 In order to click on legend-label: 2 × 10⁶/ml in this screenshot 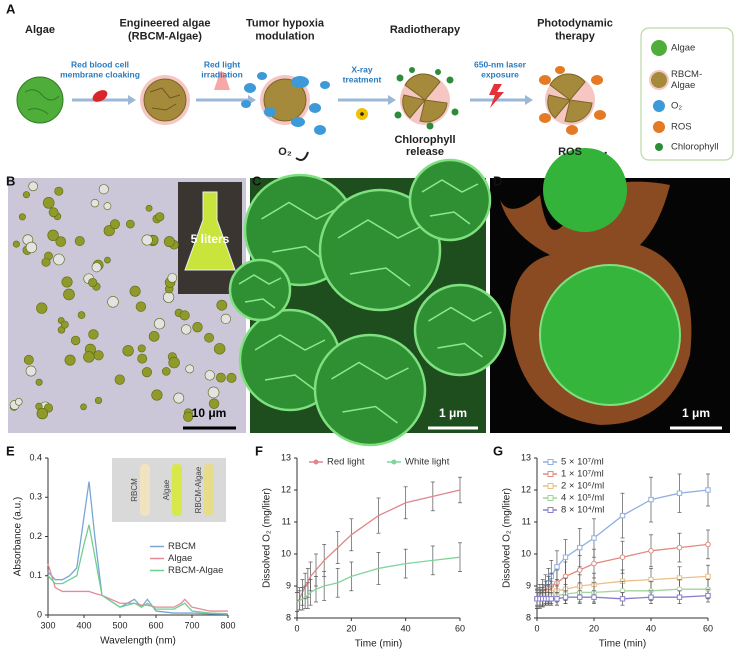, I will do `click(582, 486)`.